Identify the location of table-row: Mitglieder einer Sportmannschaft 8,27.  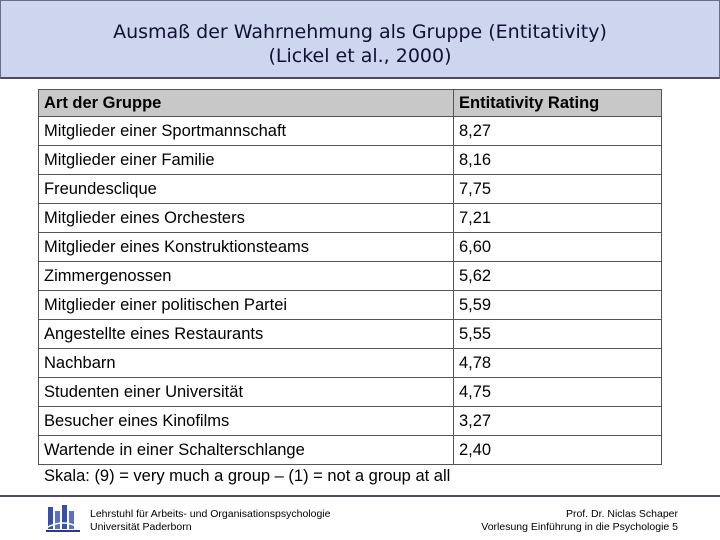
(350, 131).